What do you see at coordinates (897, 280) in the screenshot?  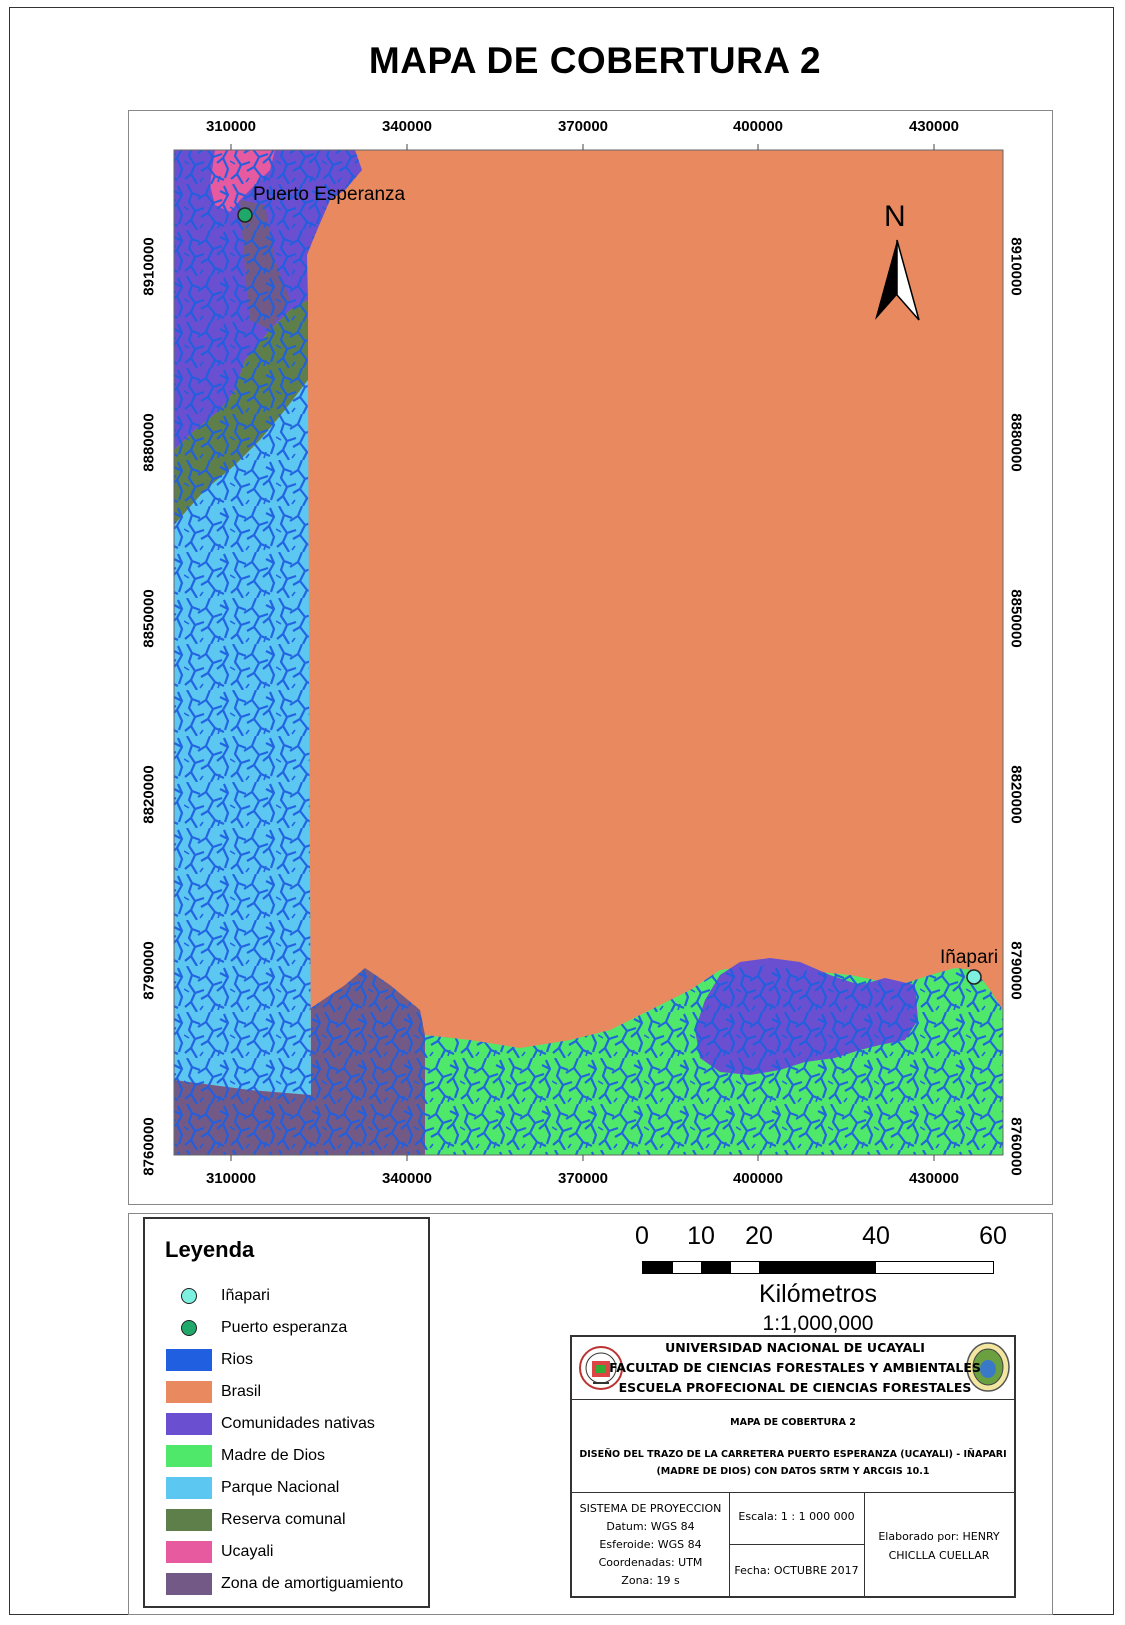 I see `north-arrow-icon` at bounding box center [897, 280].